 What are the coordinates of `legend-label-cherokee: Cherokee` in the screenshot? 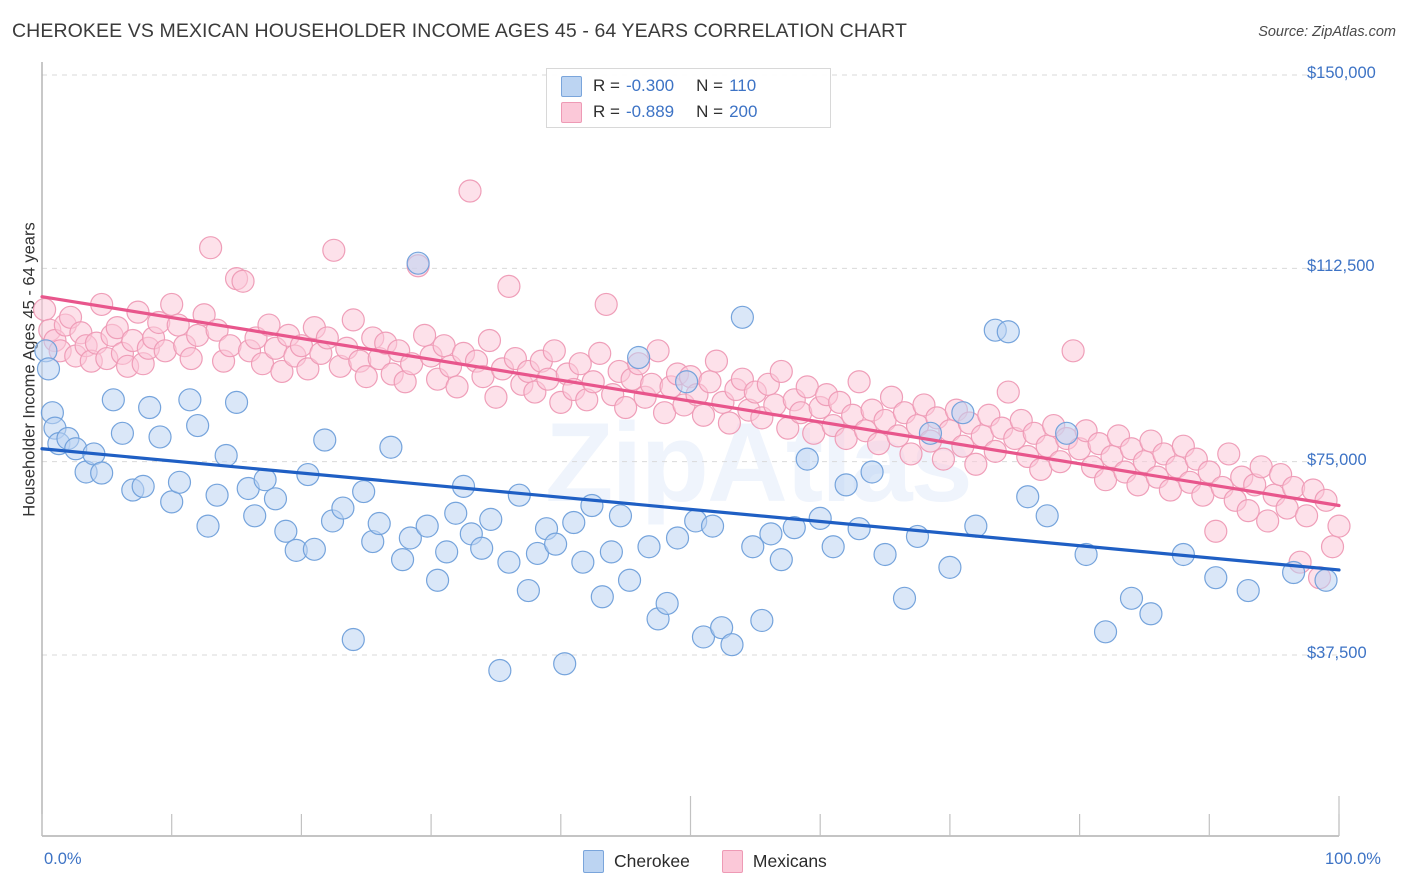 It's located at (652, 860).